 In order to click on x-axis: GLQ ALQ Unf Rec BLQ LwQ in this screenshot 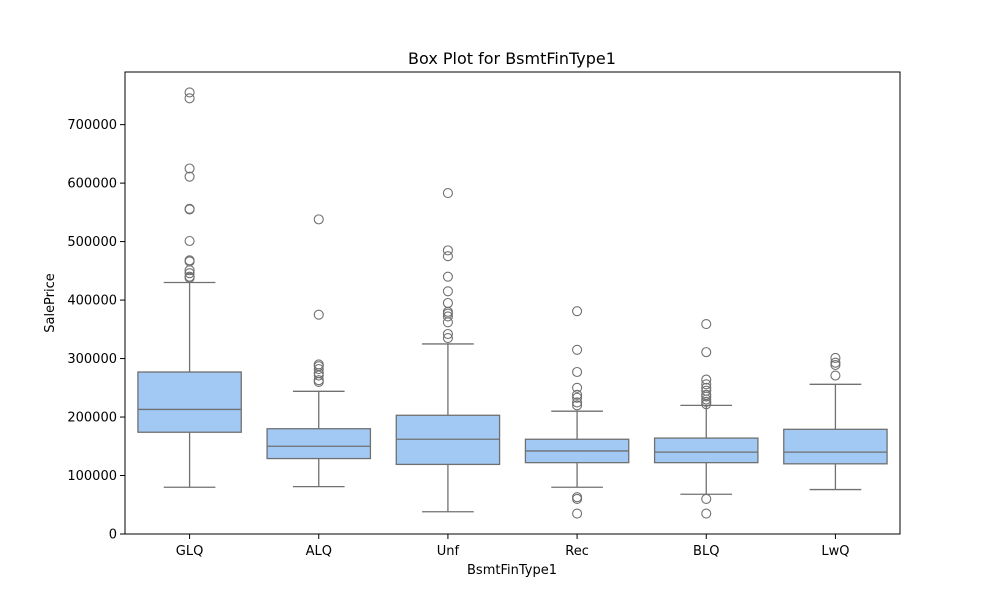, I will do `click(512, 546)`.